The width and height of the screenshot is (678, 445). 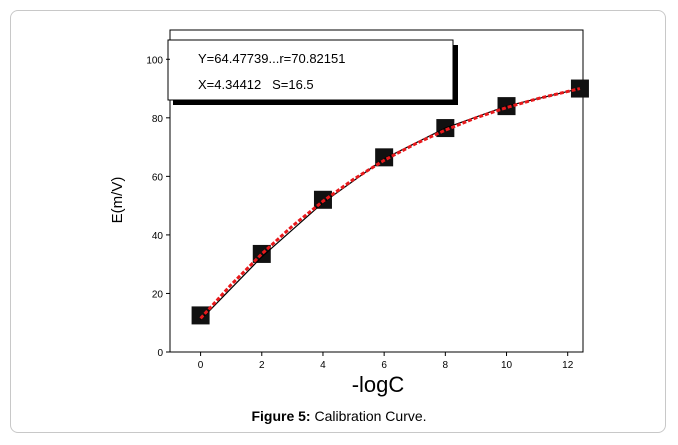 What do you see at coordinates (280, 416) in the screenshot?
I see `caption-label: Figure 5:` at bounding box center [280, 416].